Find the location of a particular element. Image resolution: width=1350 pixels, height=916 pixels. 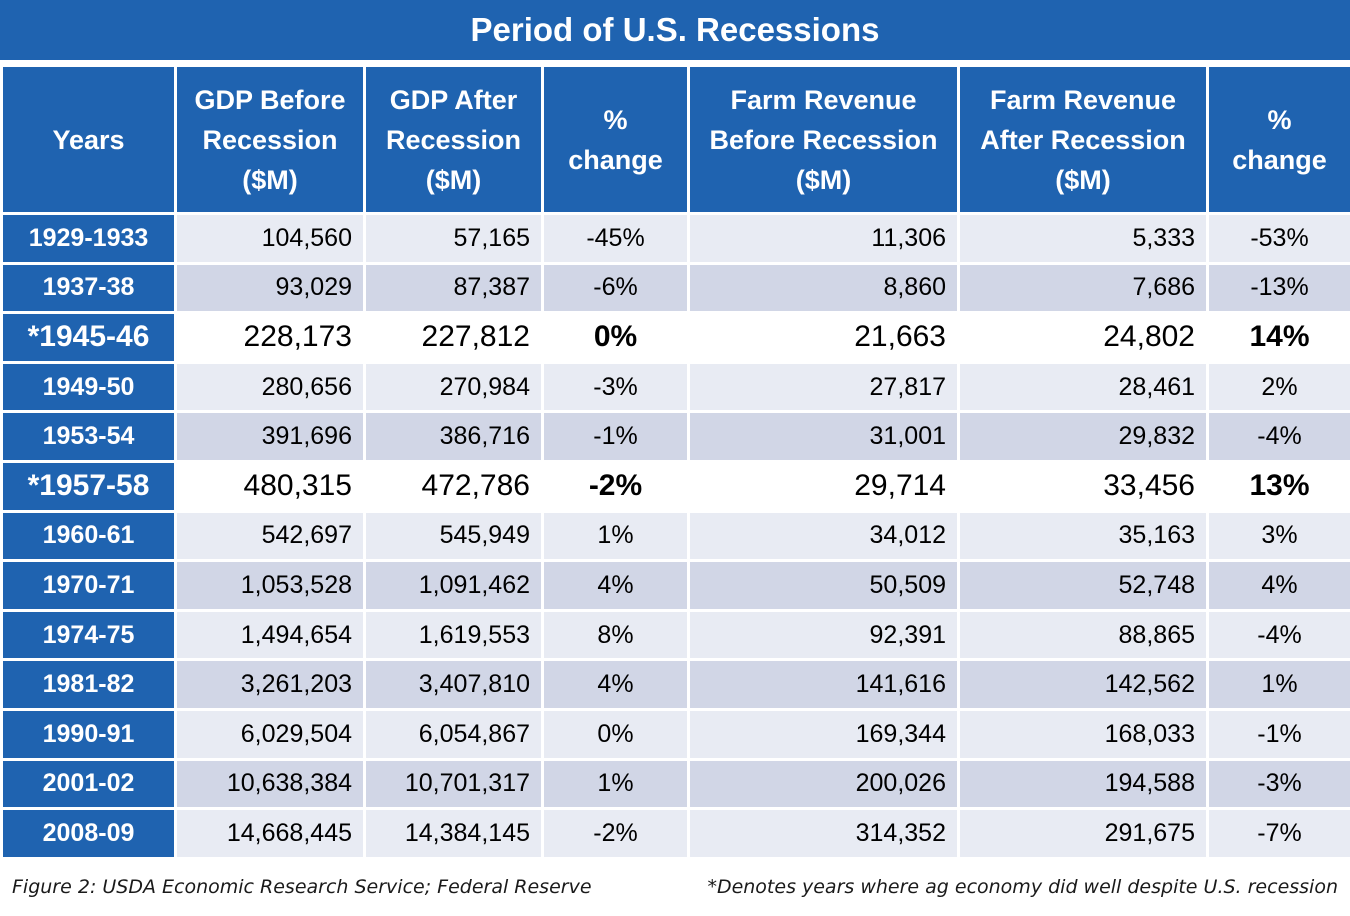

header-line: Farm Revenue is located at coordinates (823, 99).